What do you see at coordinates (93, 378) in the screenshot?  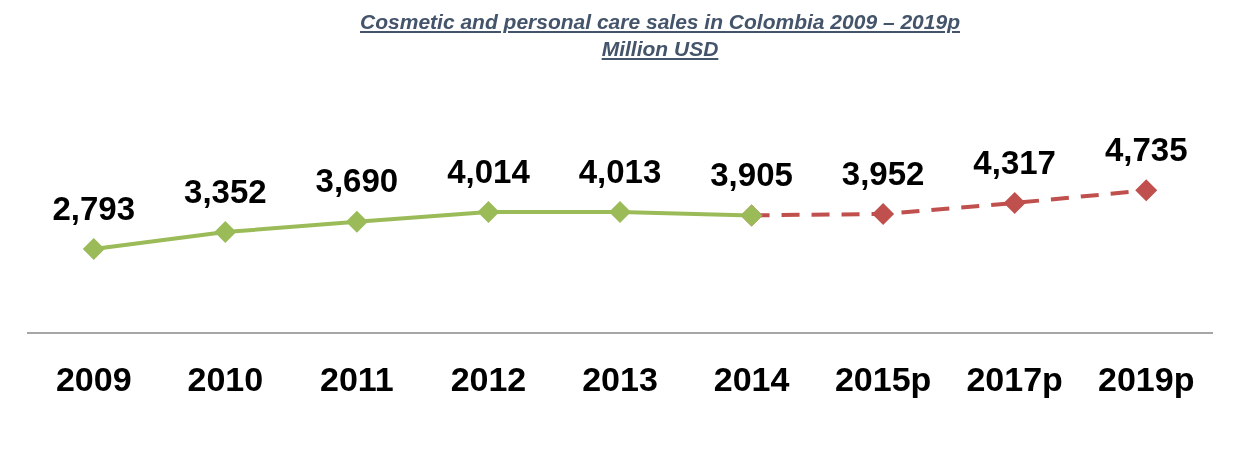 I see `x-tick-label: 2009` at bounding box center [93, 378].